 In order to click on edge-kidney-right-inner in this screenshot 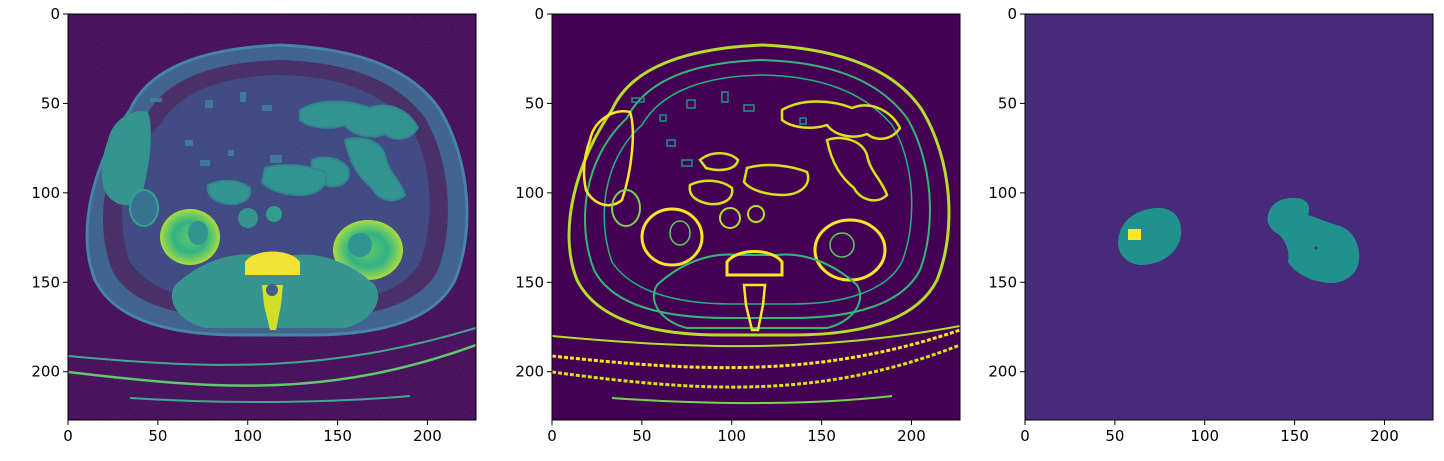, I will do `click(842, 245)`.